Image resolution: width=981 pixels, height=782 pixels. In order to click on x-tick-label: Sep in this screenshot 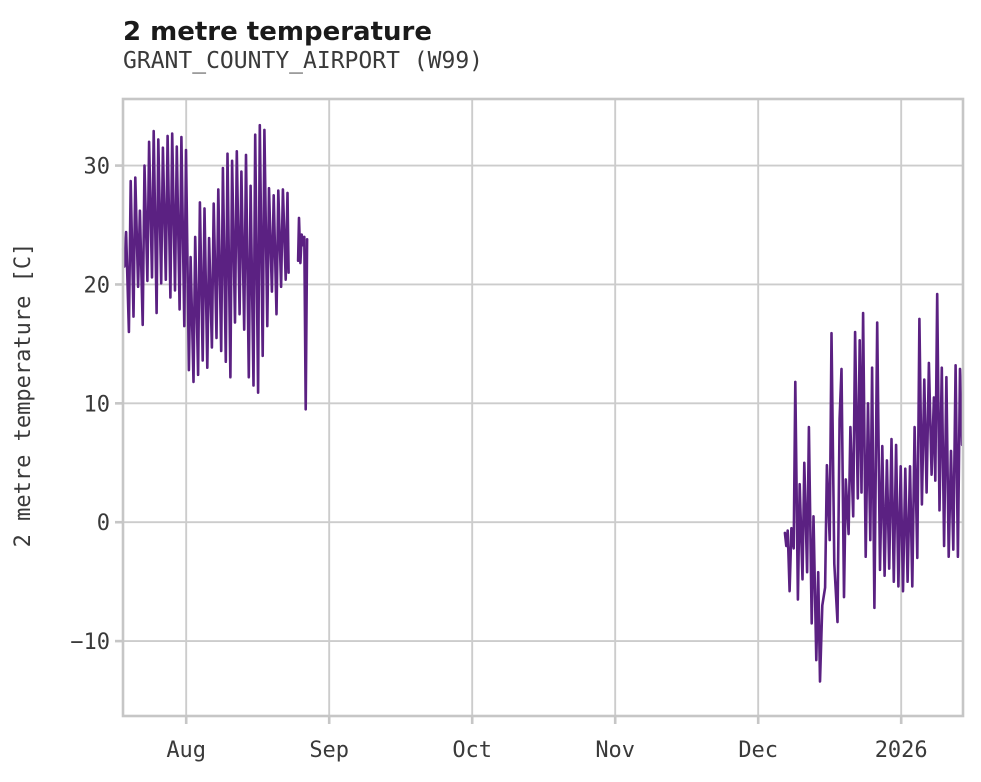, I will do `click(329, 750)`.